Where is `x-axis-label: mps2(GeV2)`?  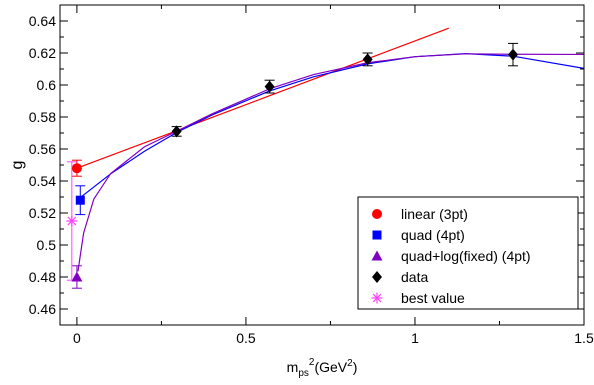
x-axis-label: mps2(GeV2) is located at coordinates (322, 368).